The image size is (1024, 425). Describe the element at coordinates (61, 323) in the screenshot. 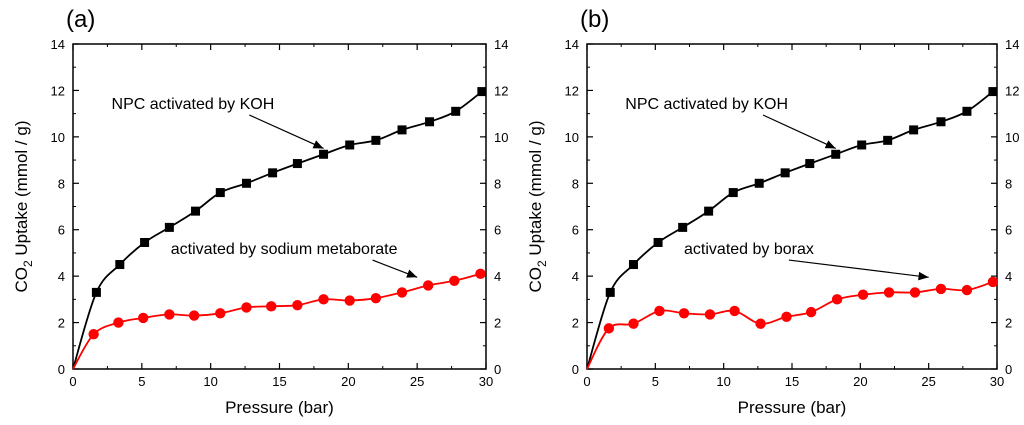

I see `y-tick-label: 2` at that location.